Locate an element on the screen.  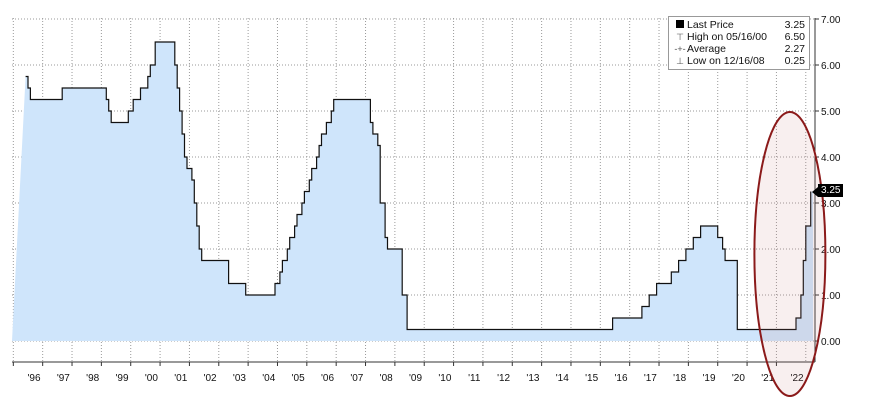
x-tick-label: '97 is located at coordinates (63, 378).